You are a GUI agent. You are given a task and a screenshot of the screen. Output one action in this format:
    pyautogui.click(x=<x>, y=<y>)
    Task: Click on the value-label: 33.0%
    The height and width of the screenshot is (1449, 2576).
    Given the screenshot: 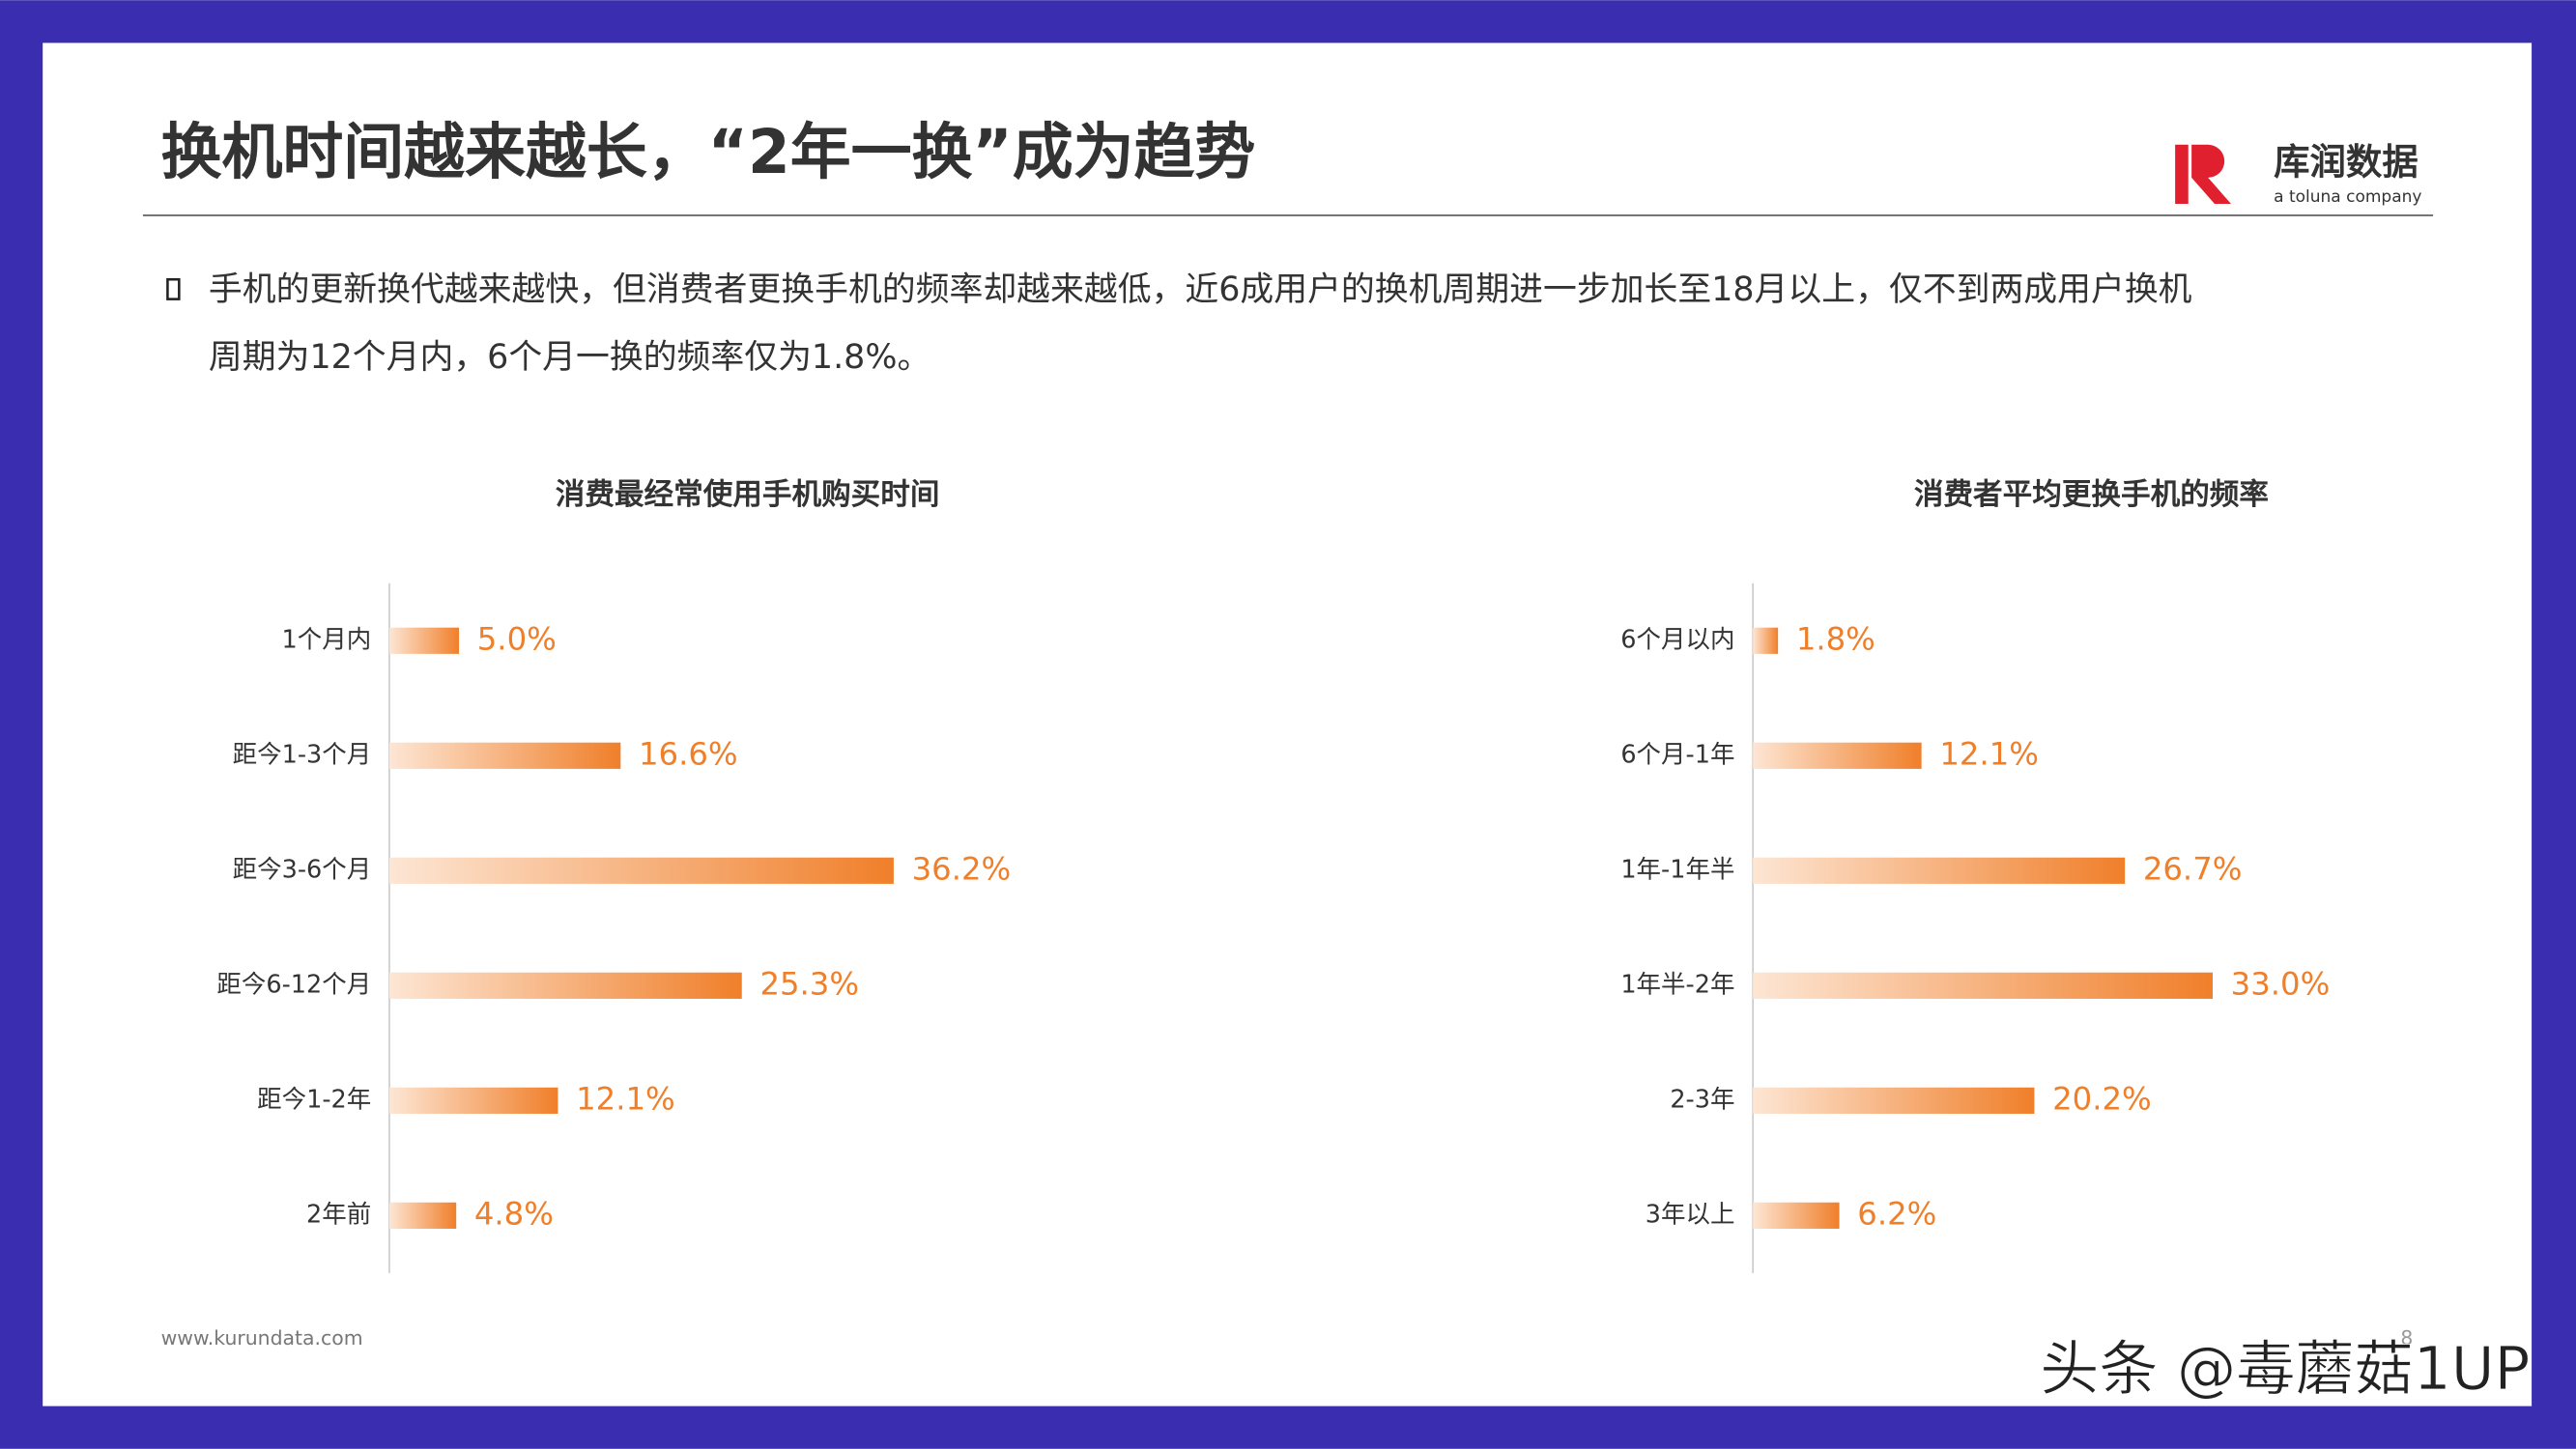 What is the action you would take?
    pyautogui.click(x=2281, y=983)
    